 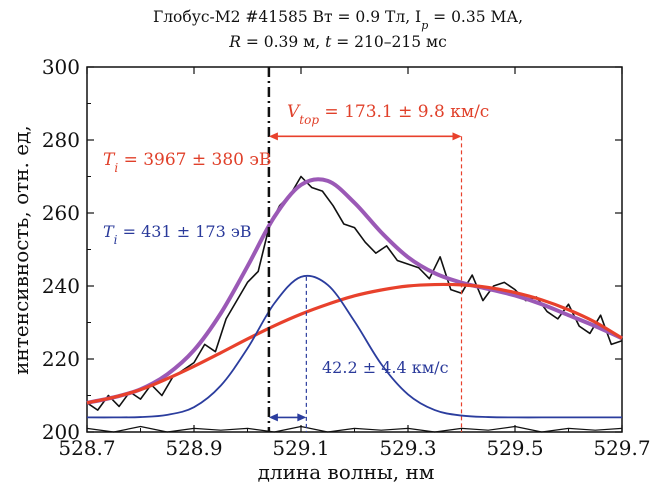 What do you see at coordinates (61, 140) in the screenshot?
I see `y-tick-label: 280` at bounding box center [61, 140].